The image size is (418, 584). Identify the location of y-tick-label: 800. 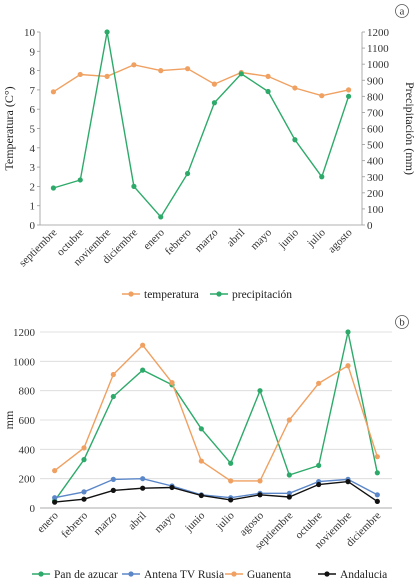
(27, 392).